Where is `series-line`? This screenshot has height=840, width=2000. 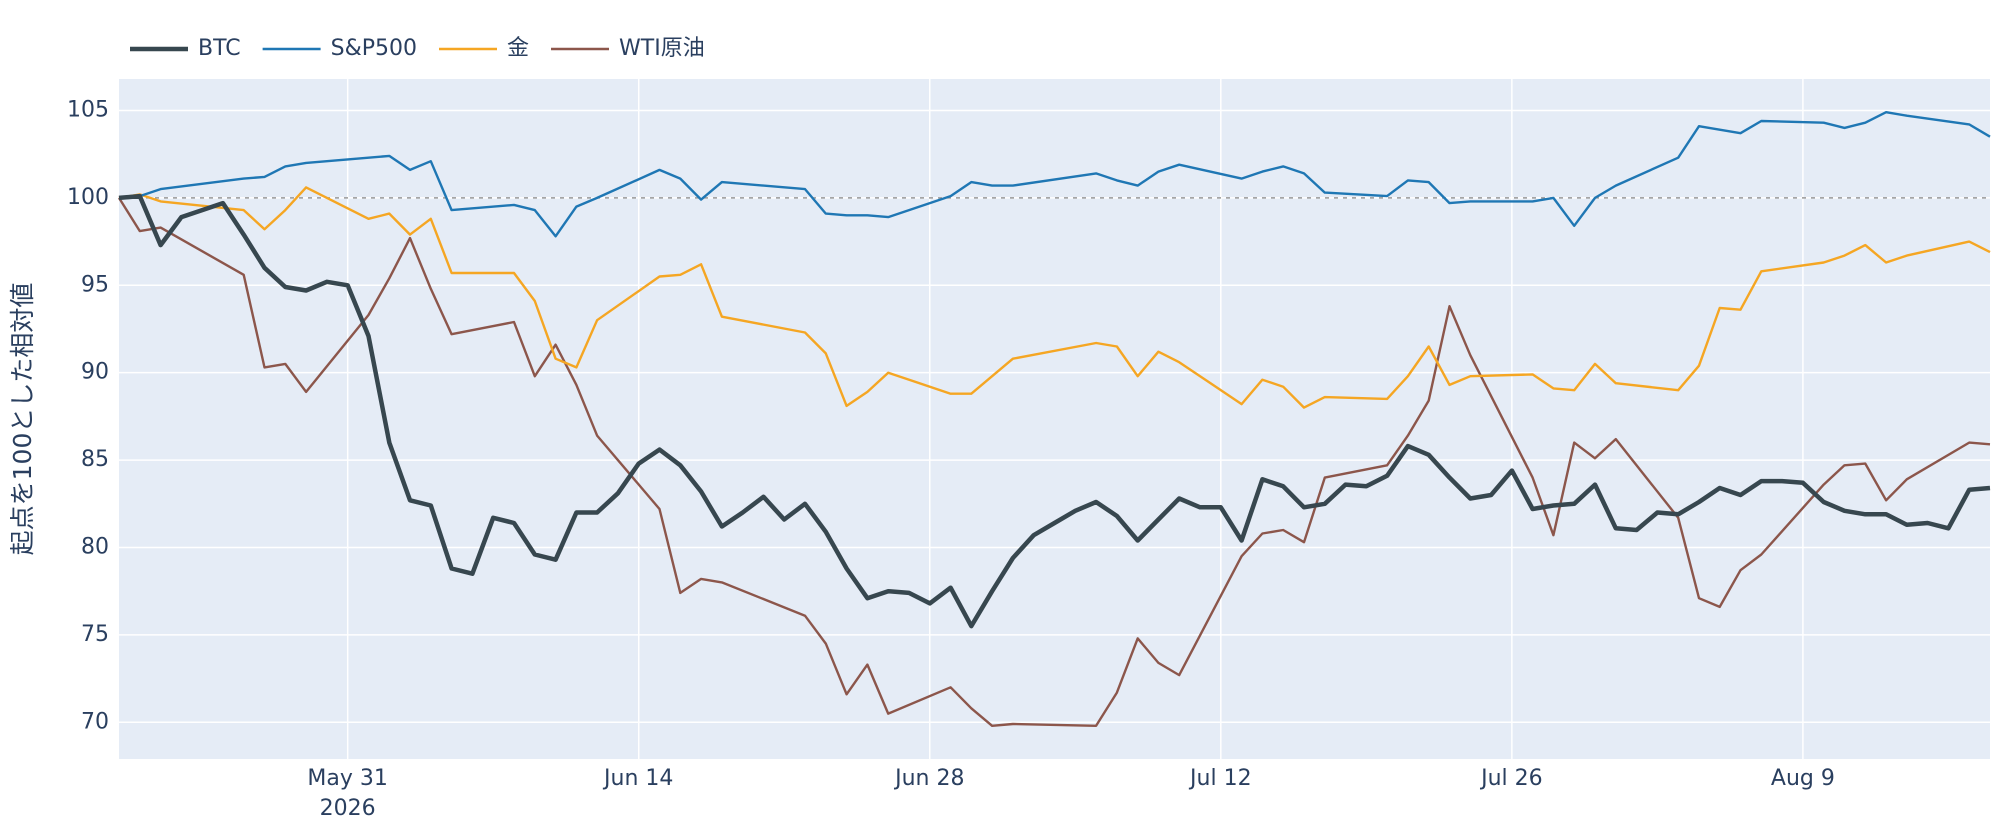
series-line is located at coordinates (1054, 174).